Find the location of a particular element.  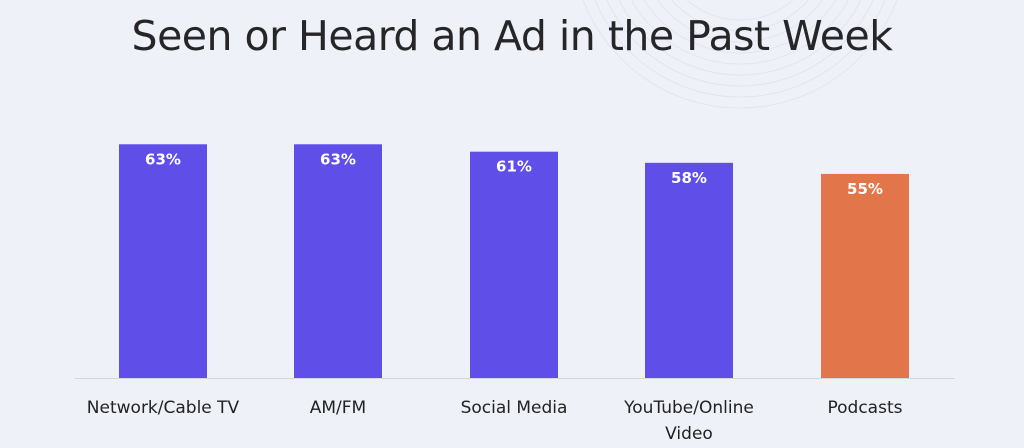

chart-title: Seen or Heard an Ad in the Past Week is located at coordinates (512, 36).